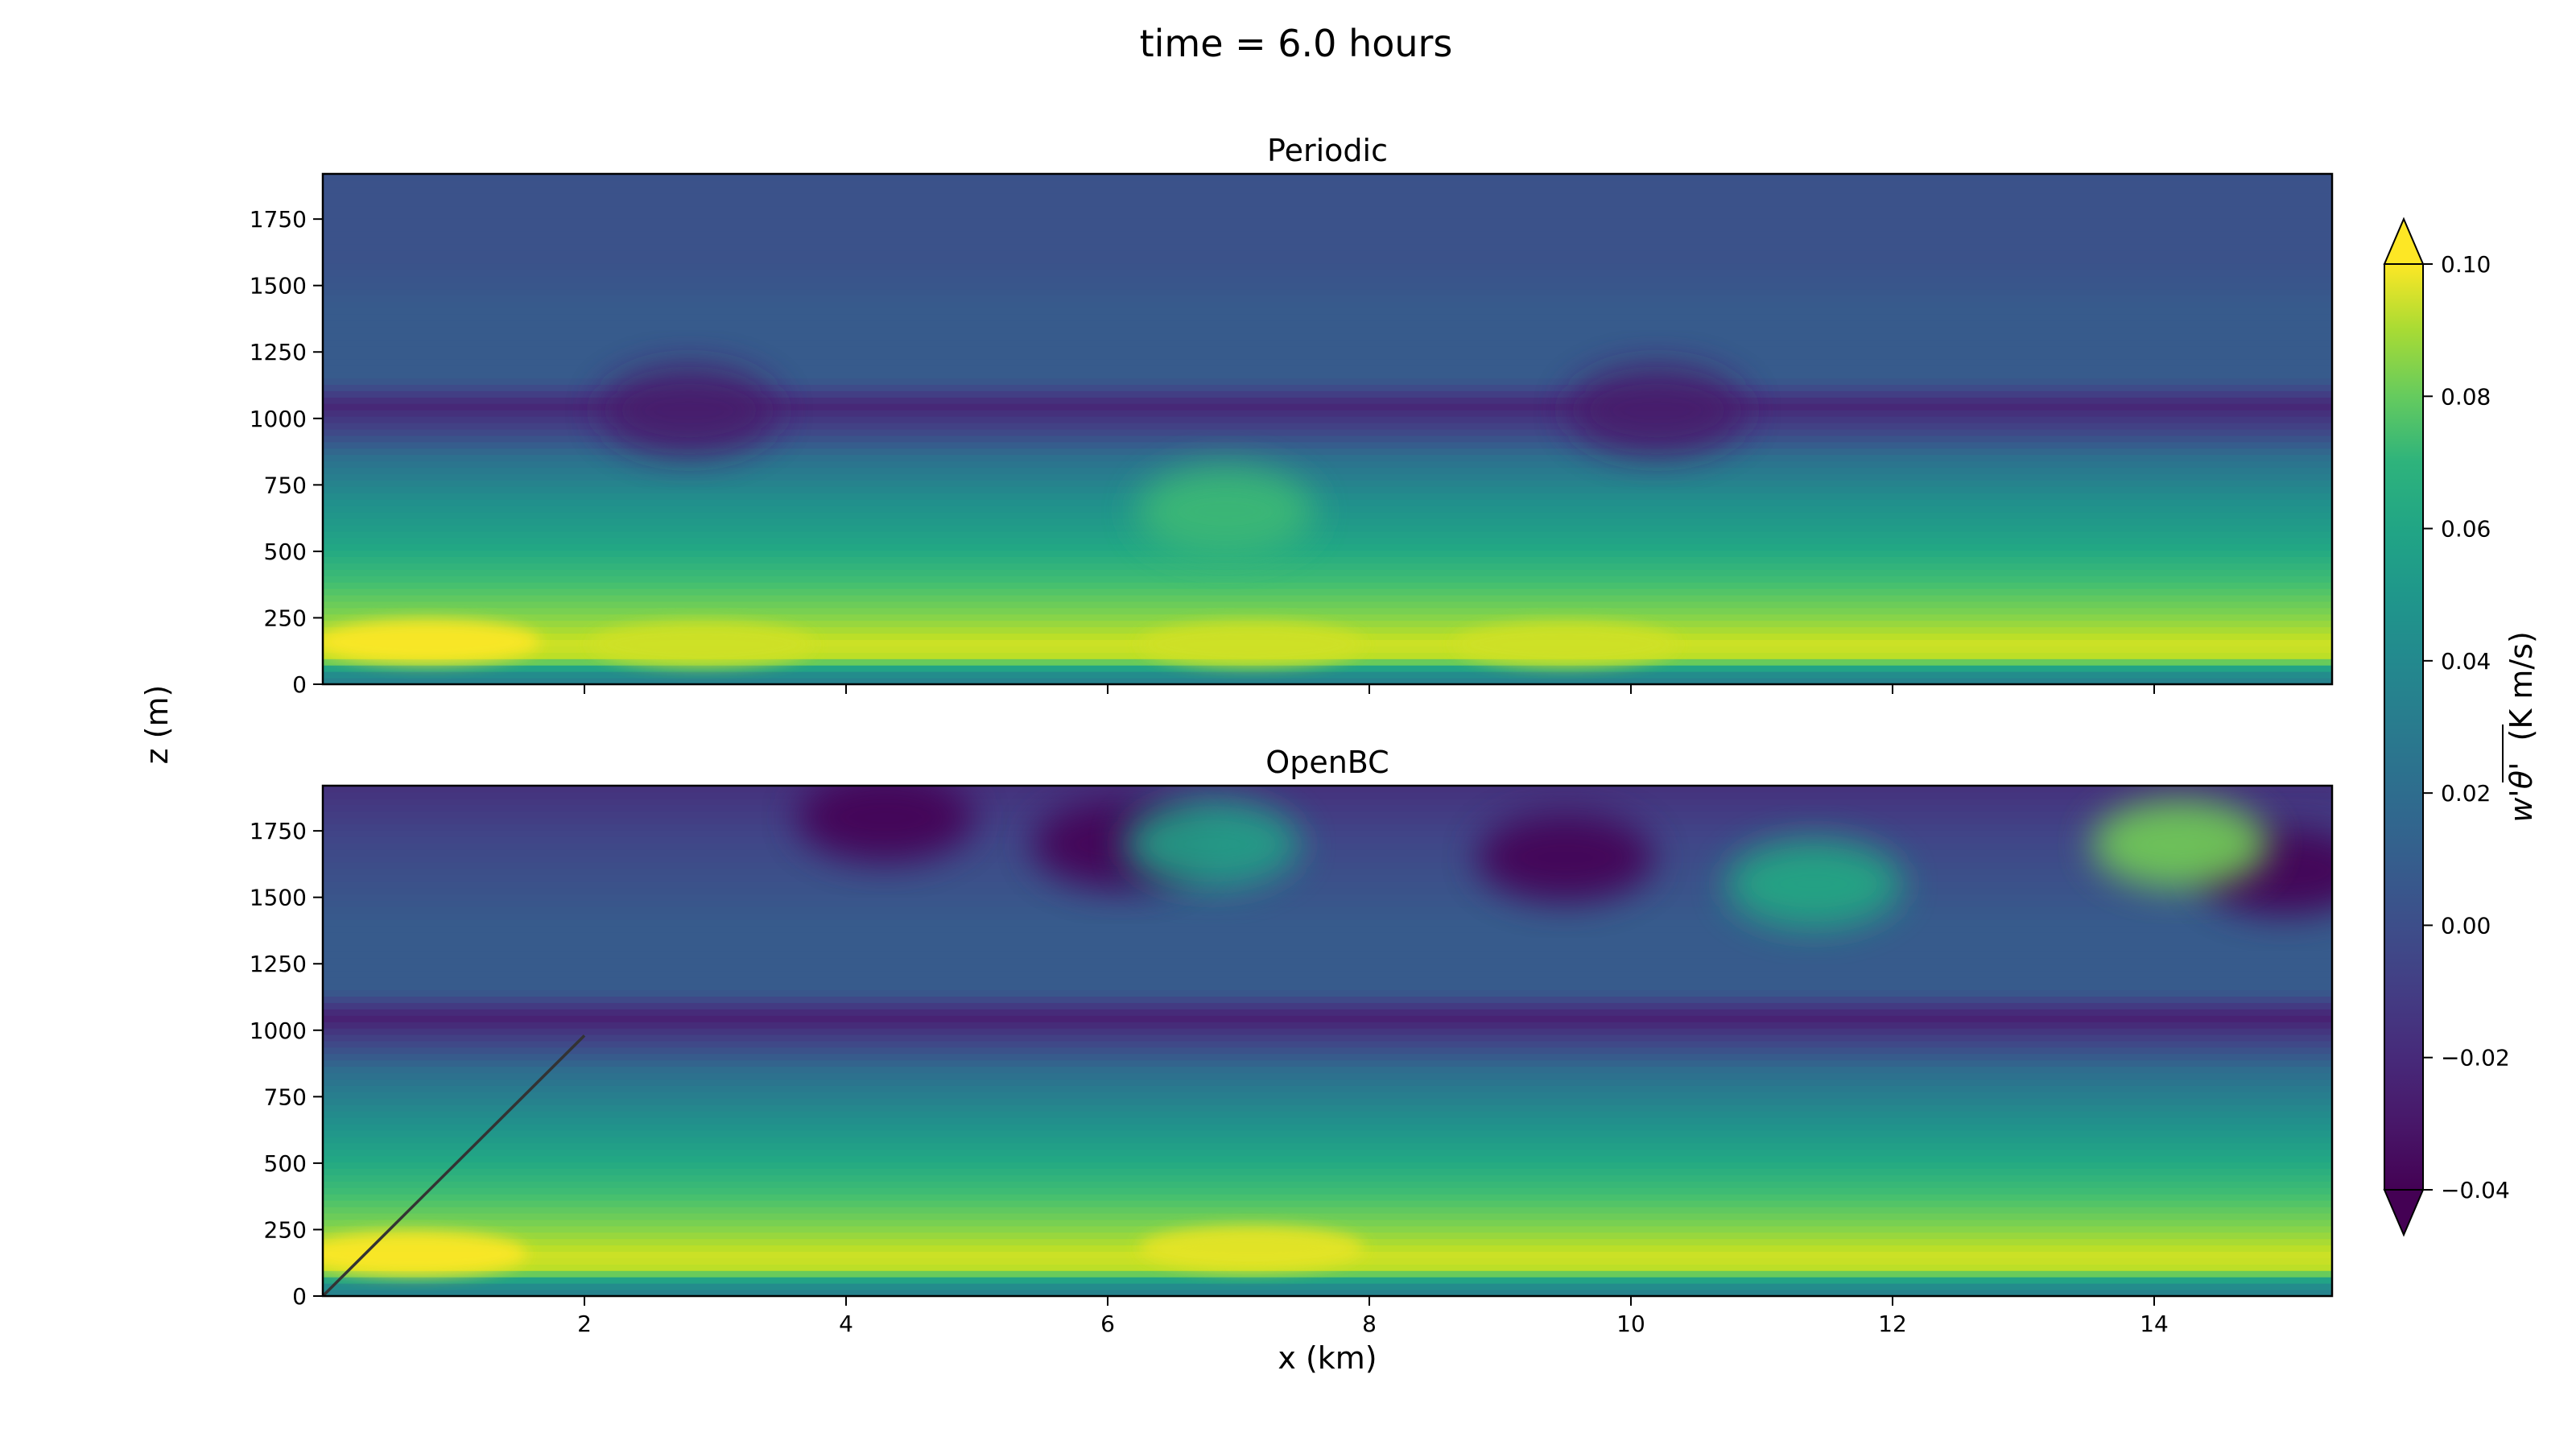 Image resolution: width=2576 pixels, height=1449 pixels. Describe the element at coordinates (1327, 150) in the screenshot. I see `panel-title-periodic: Periodic` at that location.